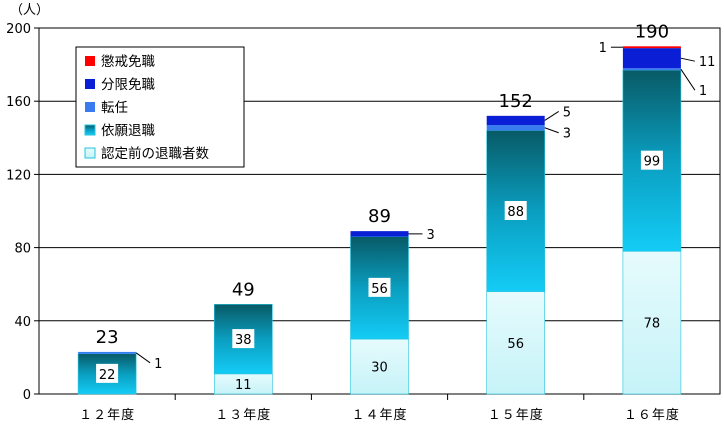  I want to click on x-category-label: １３年度, so click(243, 415).